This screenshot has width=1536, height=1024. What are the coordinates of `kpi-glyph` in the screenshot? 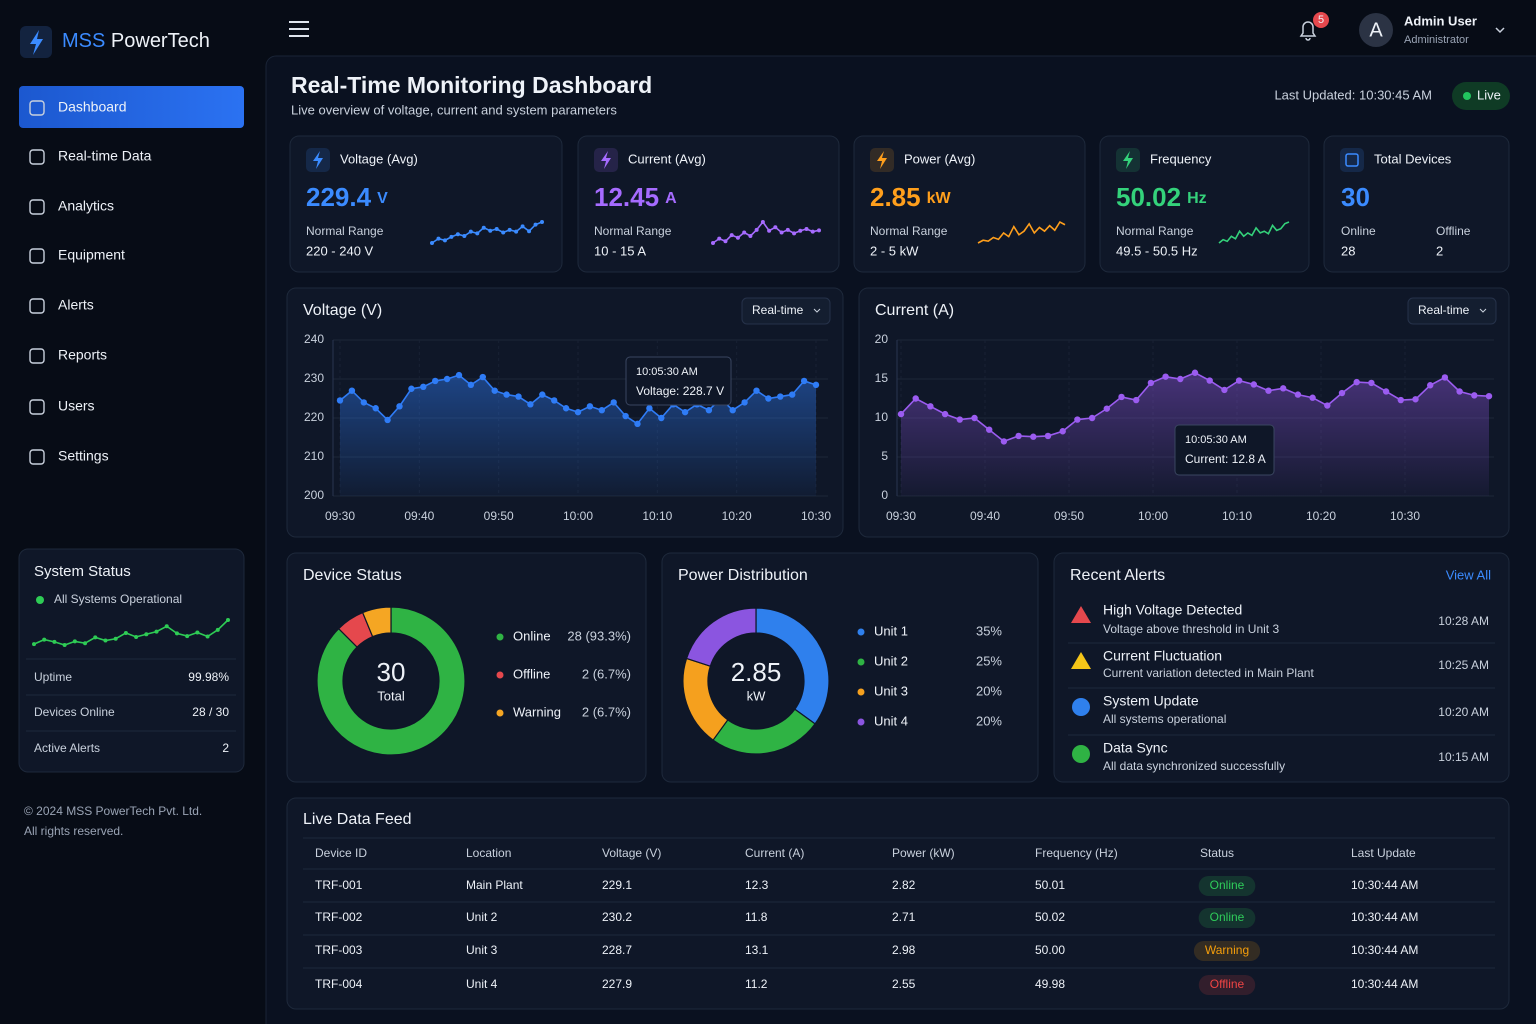 It's located at (1352, 160).